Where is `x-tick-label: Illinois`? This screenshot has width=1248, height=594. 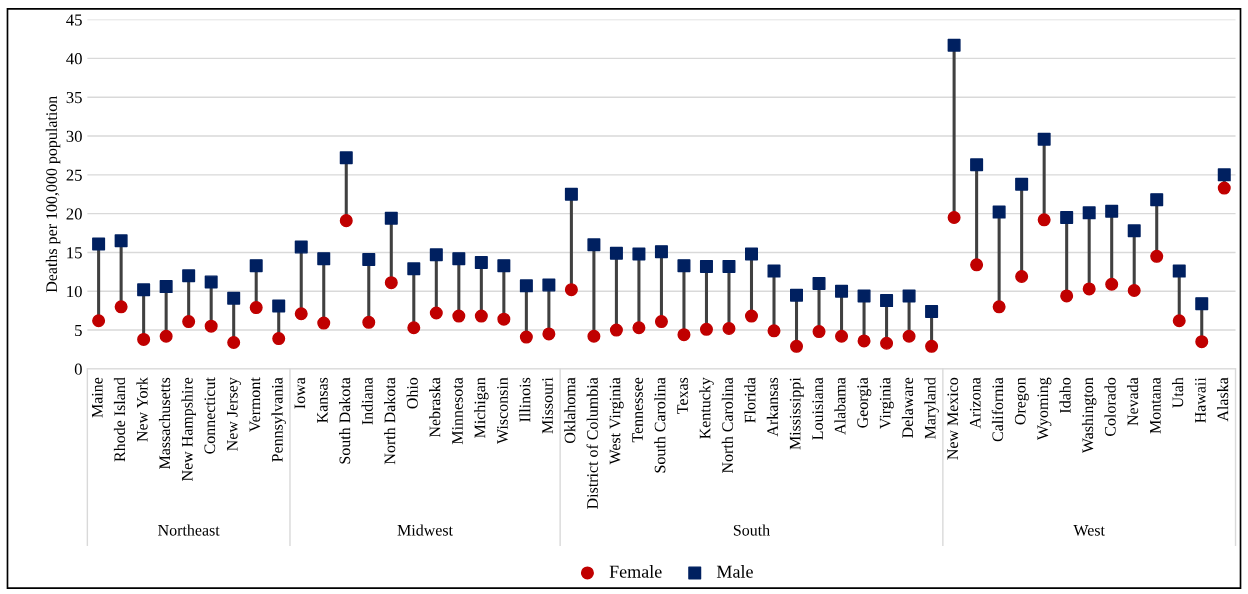
x-tick-label: Illinois is located at coordinates (525, 399).